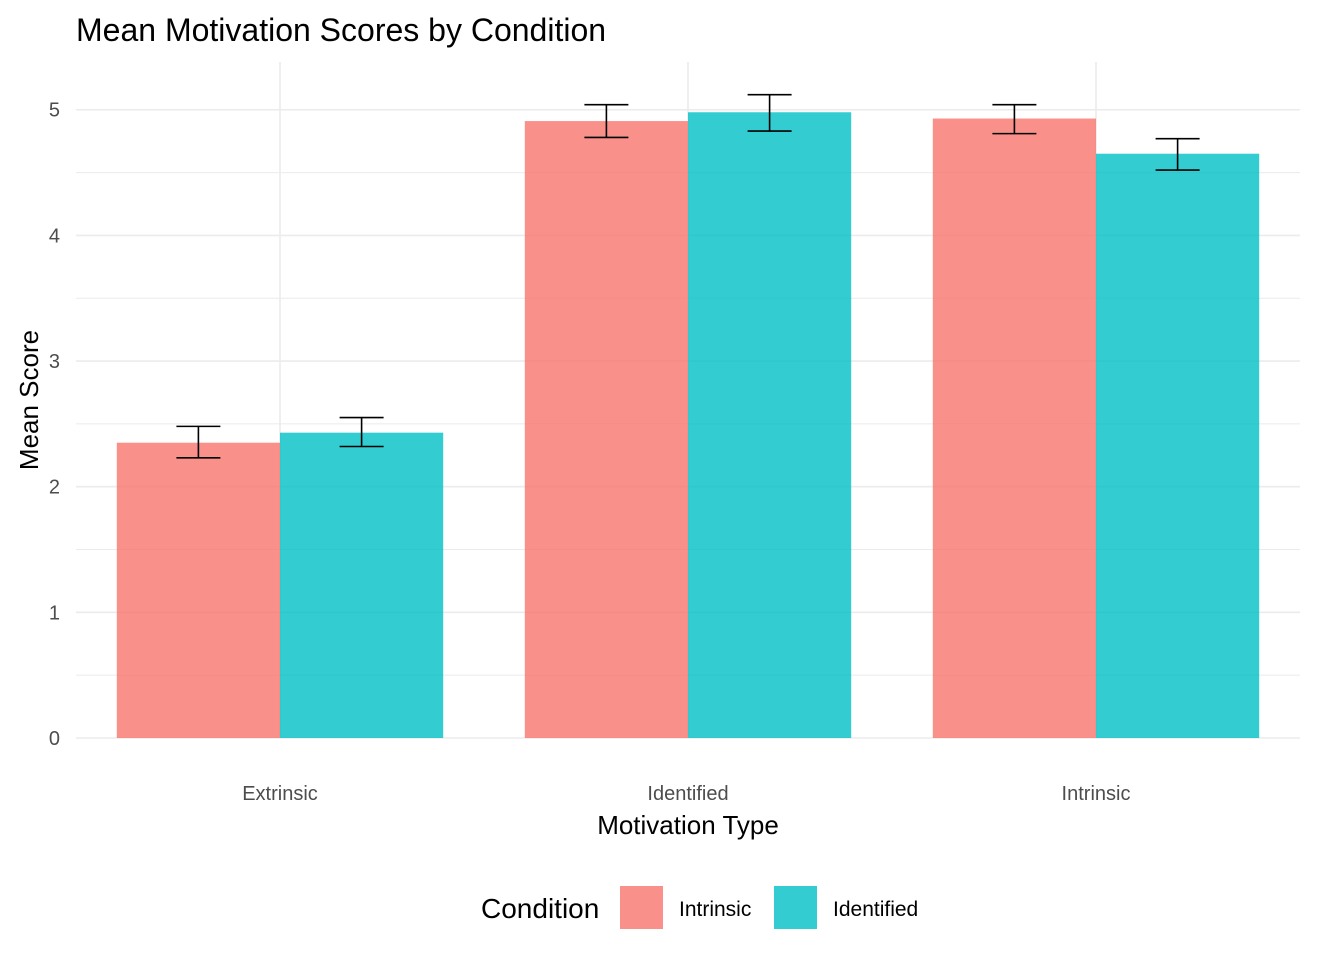  I want to click on legend-key-intrinsic, so click(641, 907).